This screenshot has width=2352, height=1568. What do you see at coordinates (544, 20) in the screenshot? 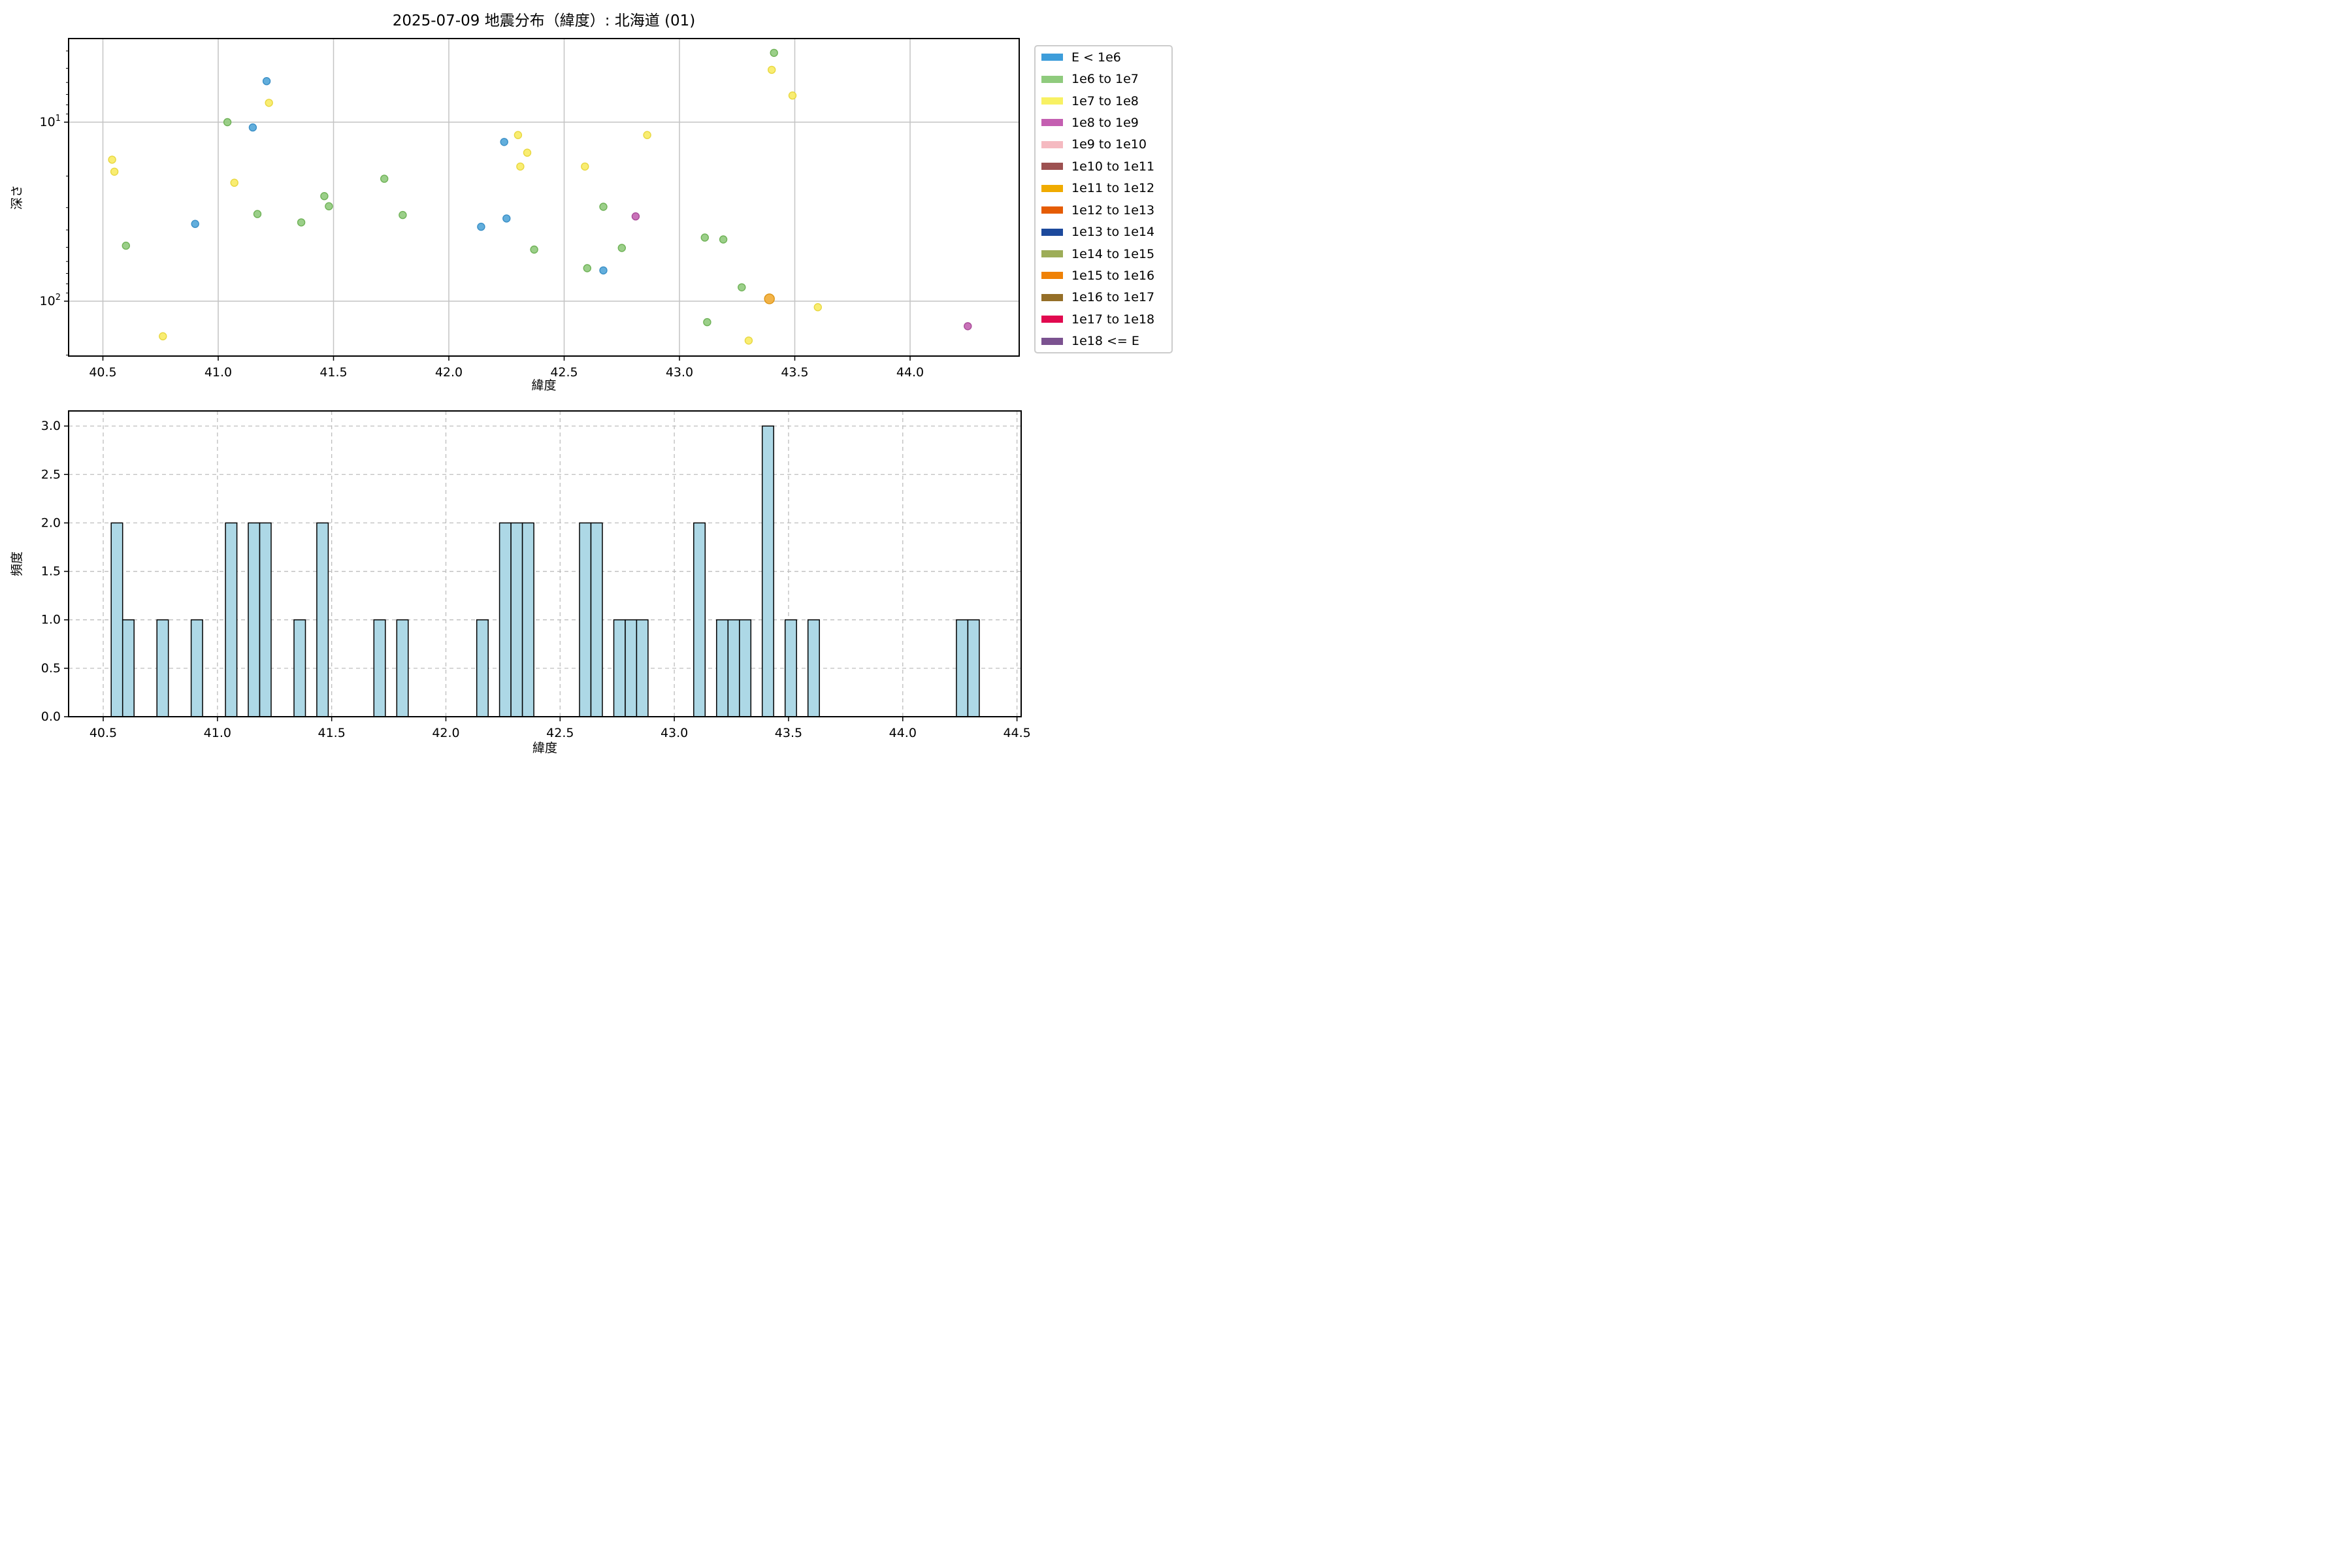
I see `figure-title: 2025-07-09 地震分布（緯度）: 北海道 (01)` at bounding box center [544, 20].